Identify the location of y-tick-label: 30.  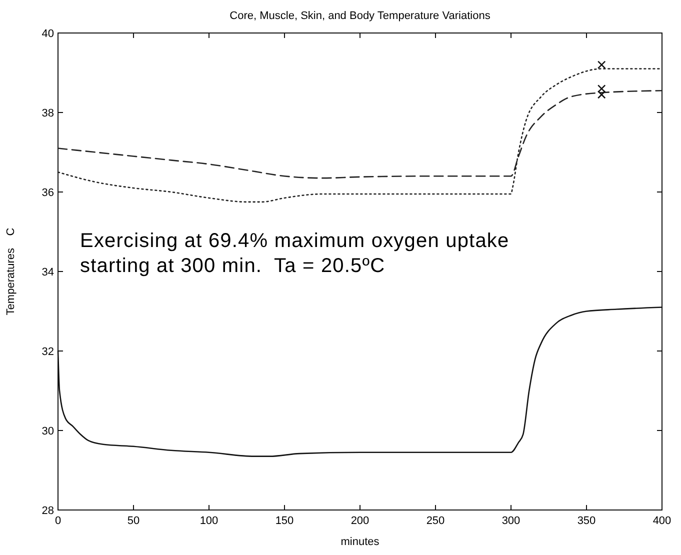
(48, 432).